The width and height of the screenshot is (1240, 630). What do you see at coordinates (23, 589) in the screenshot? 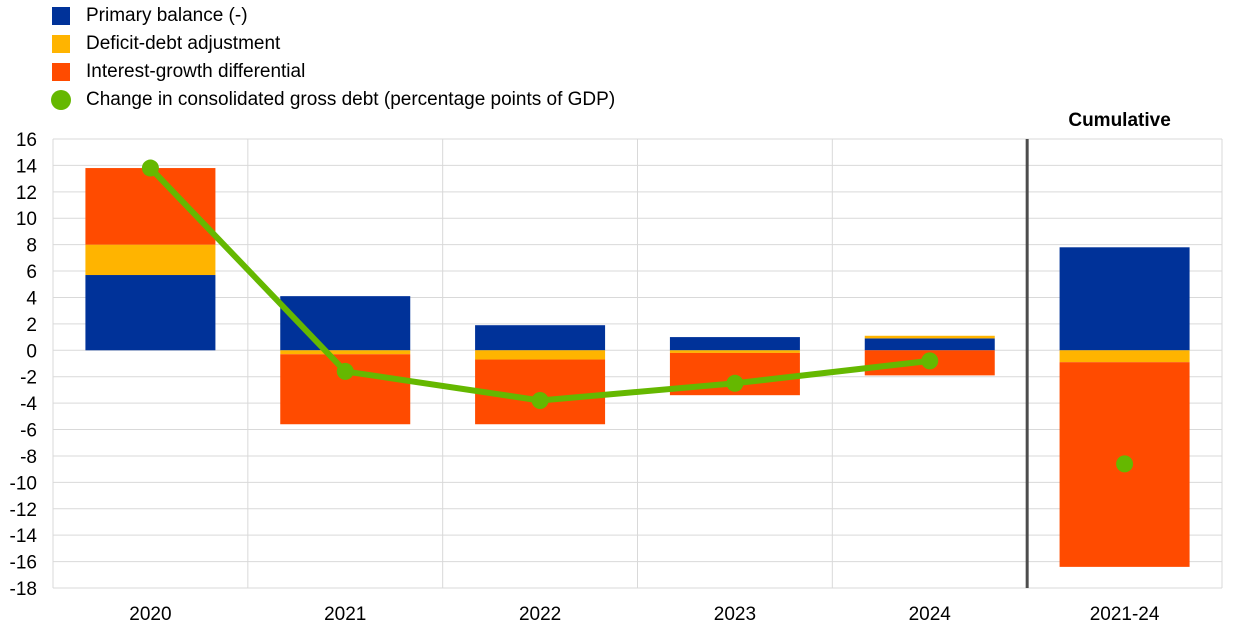
I see `y-tick-label: -18` at bounding box center [23, 589].